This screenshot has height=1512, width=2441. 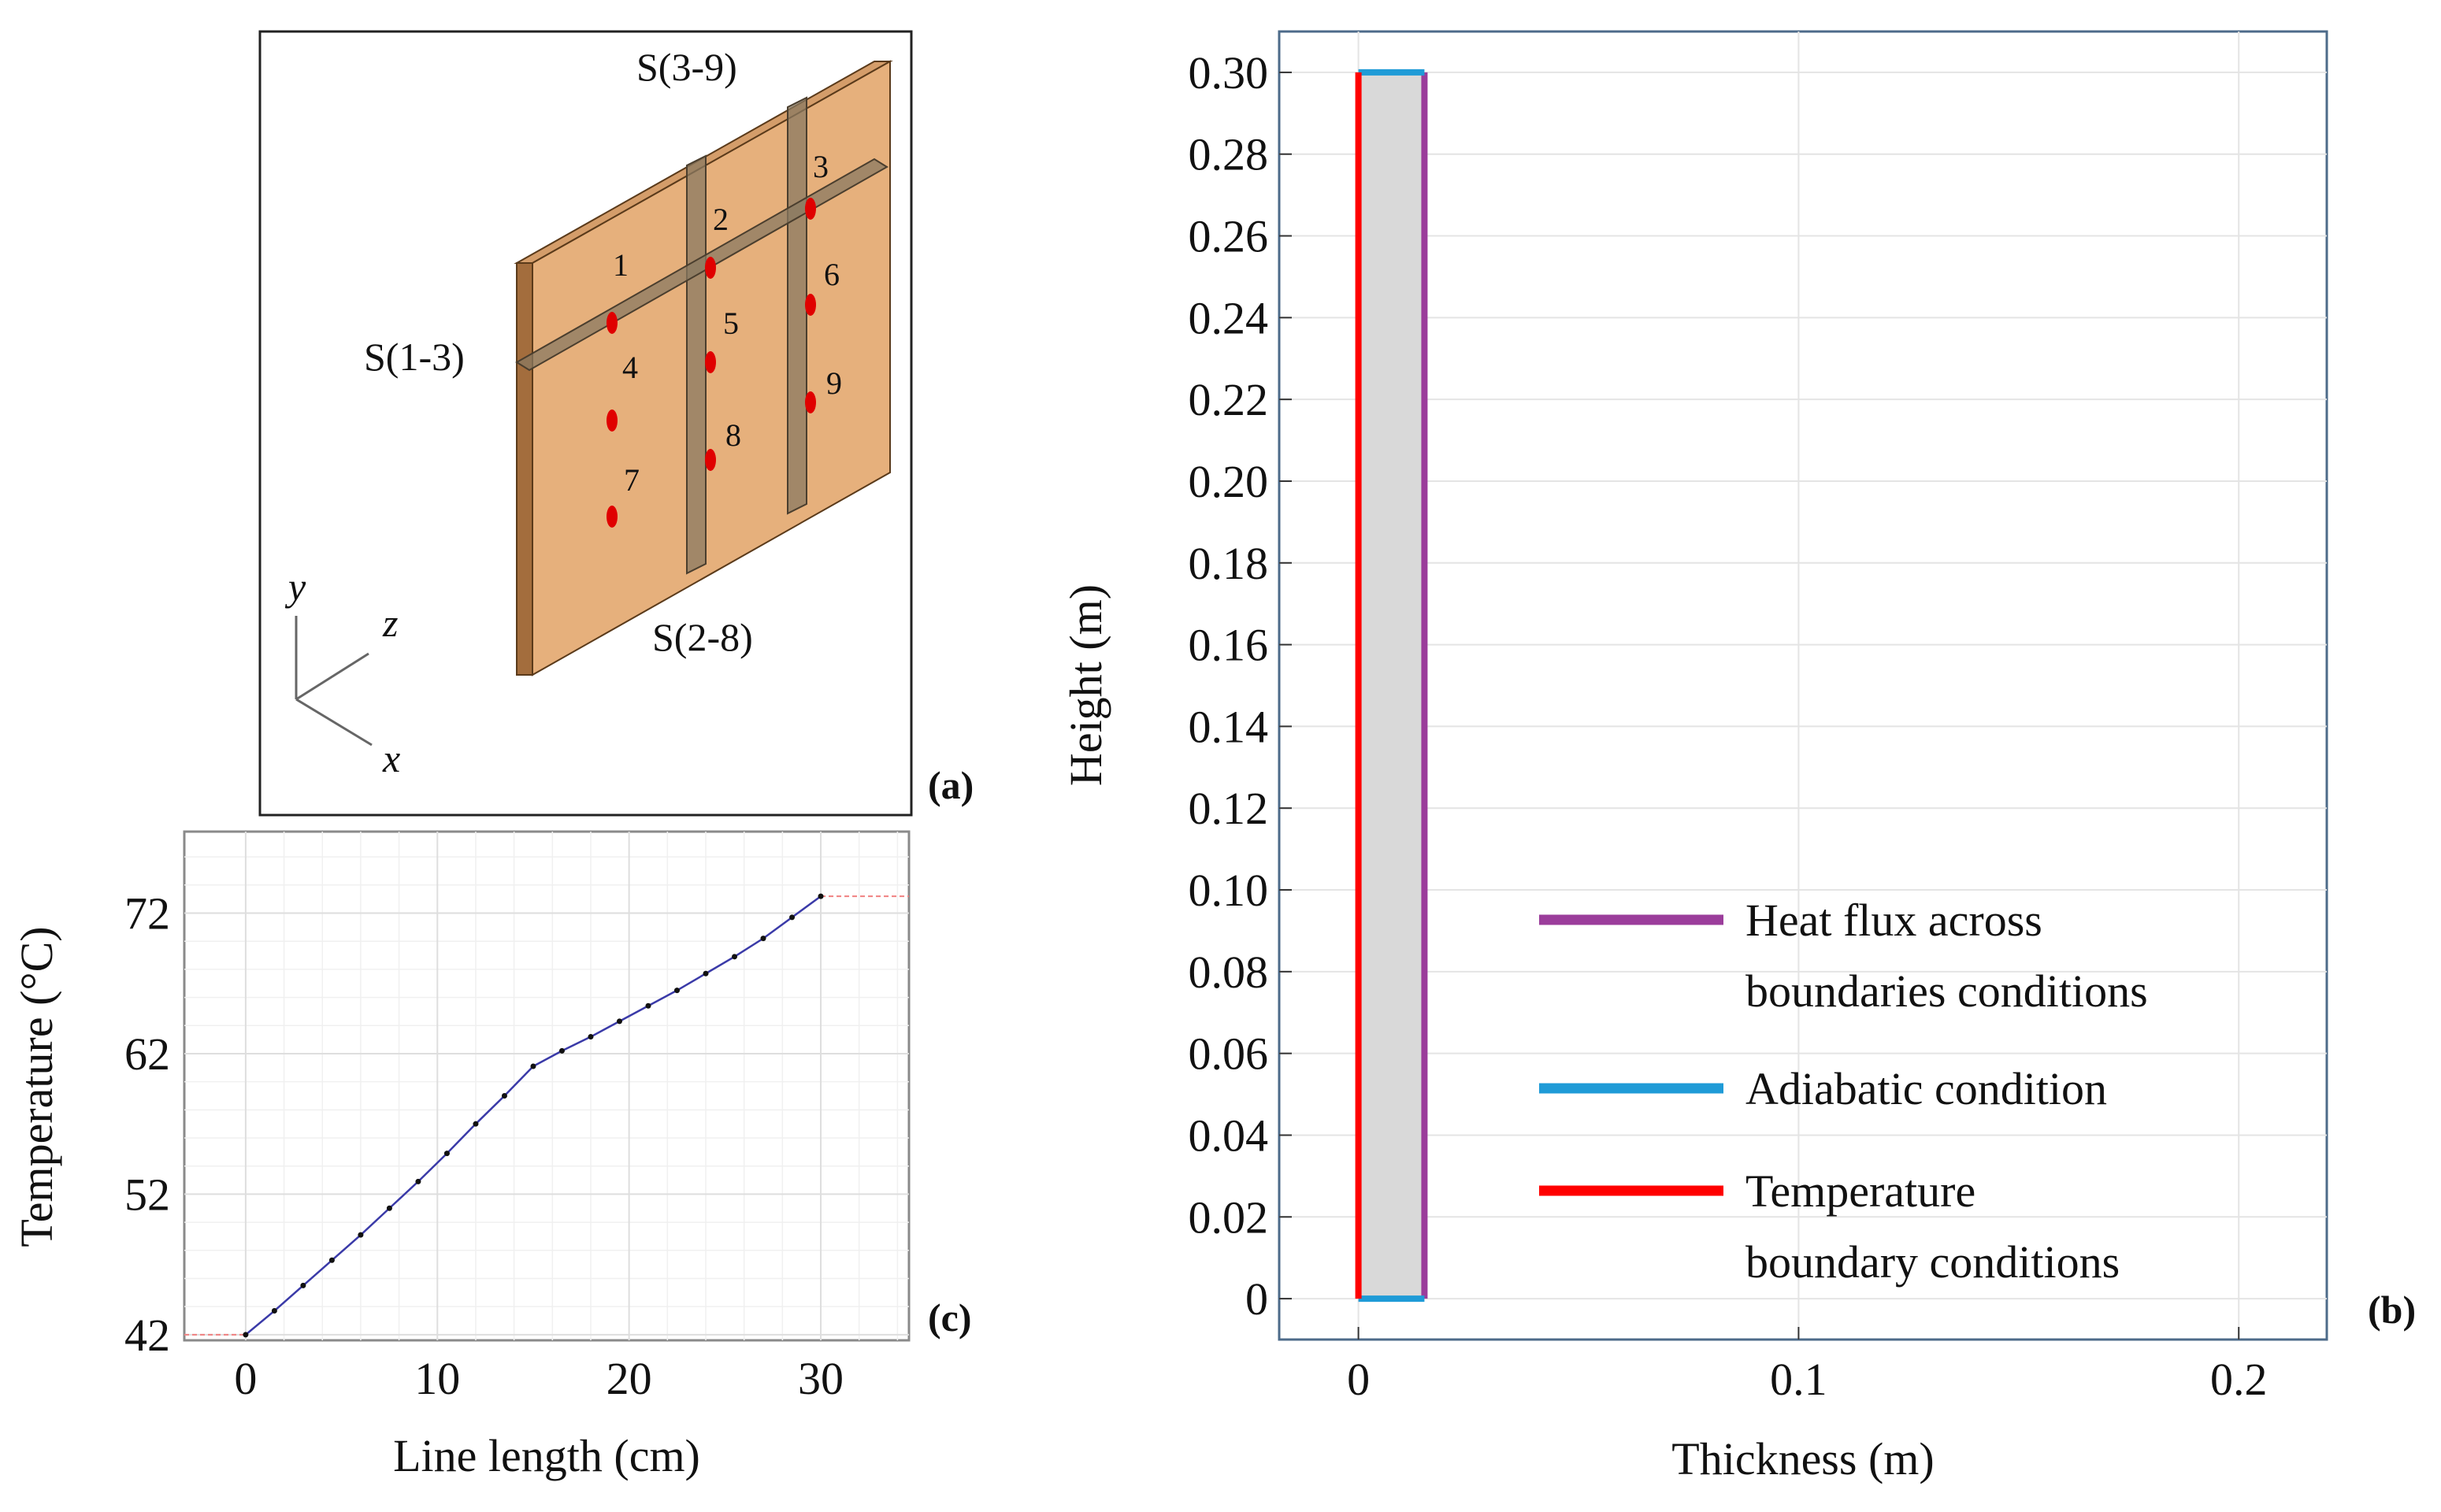 What do you see at coordinates (1229, 563) in the screenshot?
I see `b-ytick-label: 0.18` at bounding box center [1229, 563].